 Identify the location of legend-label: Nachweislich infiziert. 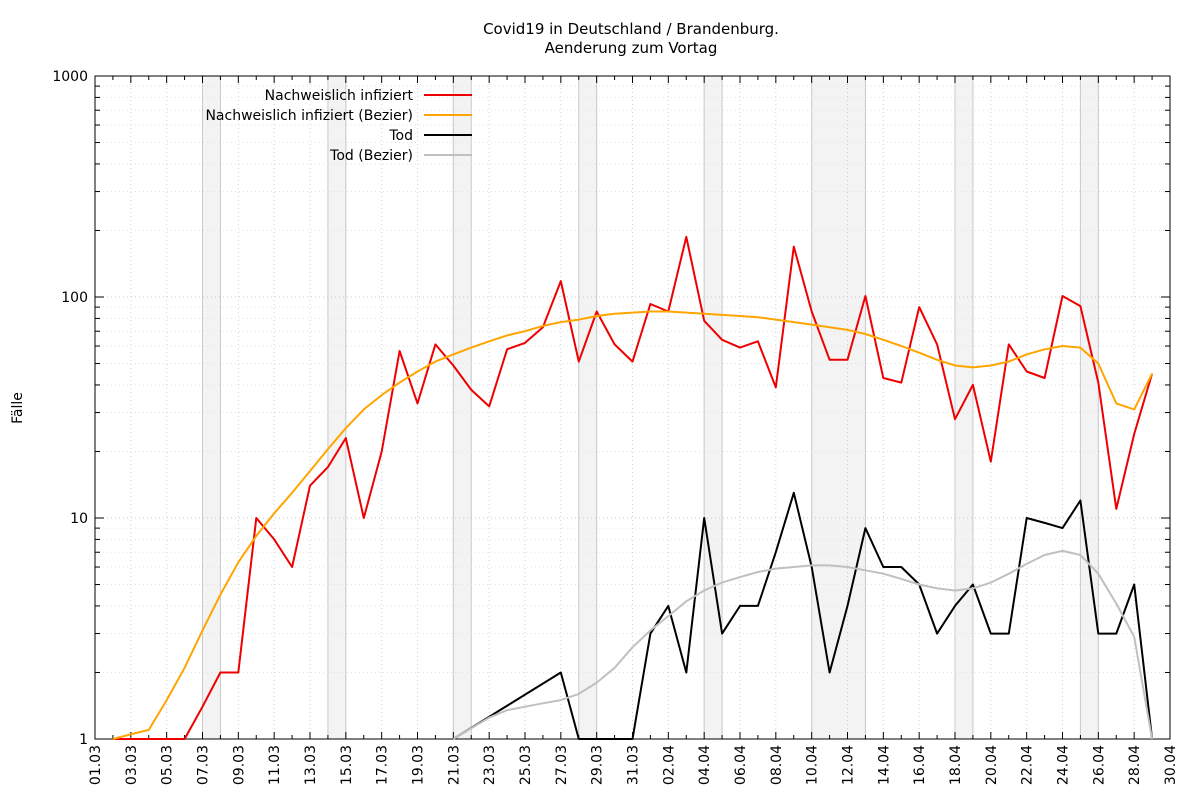
(339, 96).